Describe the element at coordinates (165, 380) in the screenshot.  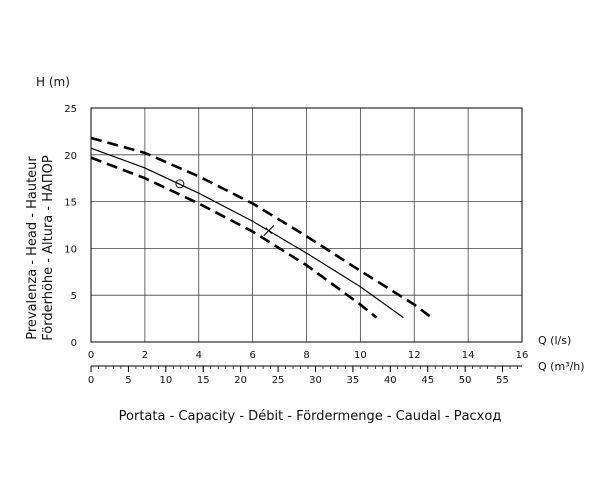
I see `x2-tick-label: 10` at that location.